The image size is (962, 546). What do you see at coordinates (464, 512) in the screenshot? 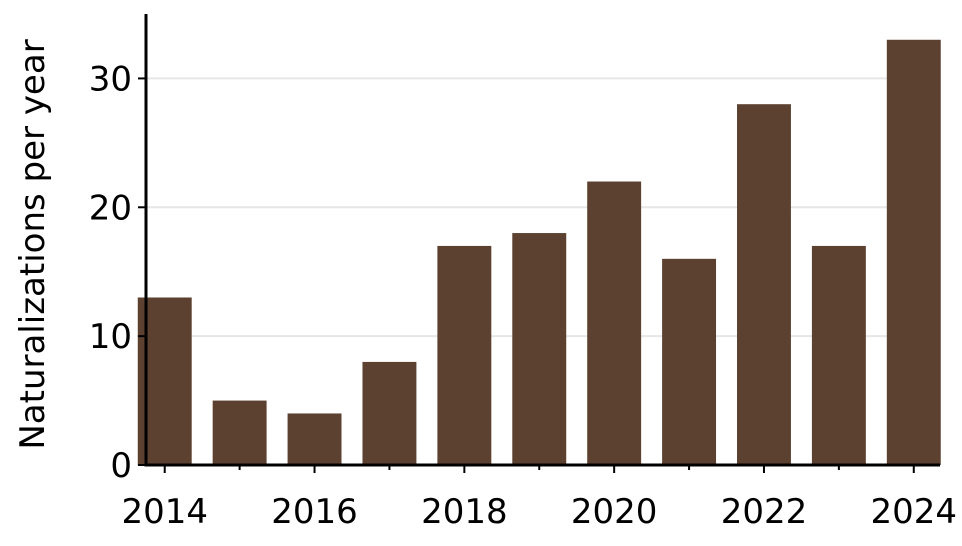
I see `x-tick-label-2018: 2018` at bounding box center [464, 512].